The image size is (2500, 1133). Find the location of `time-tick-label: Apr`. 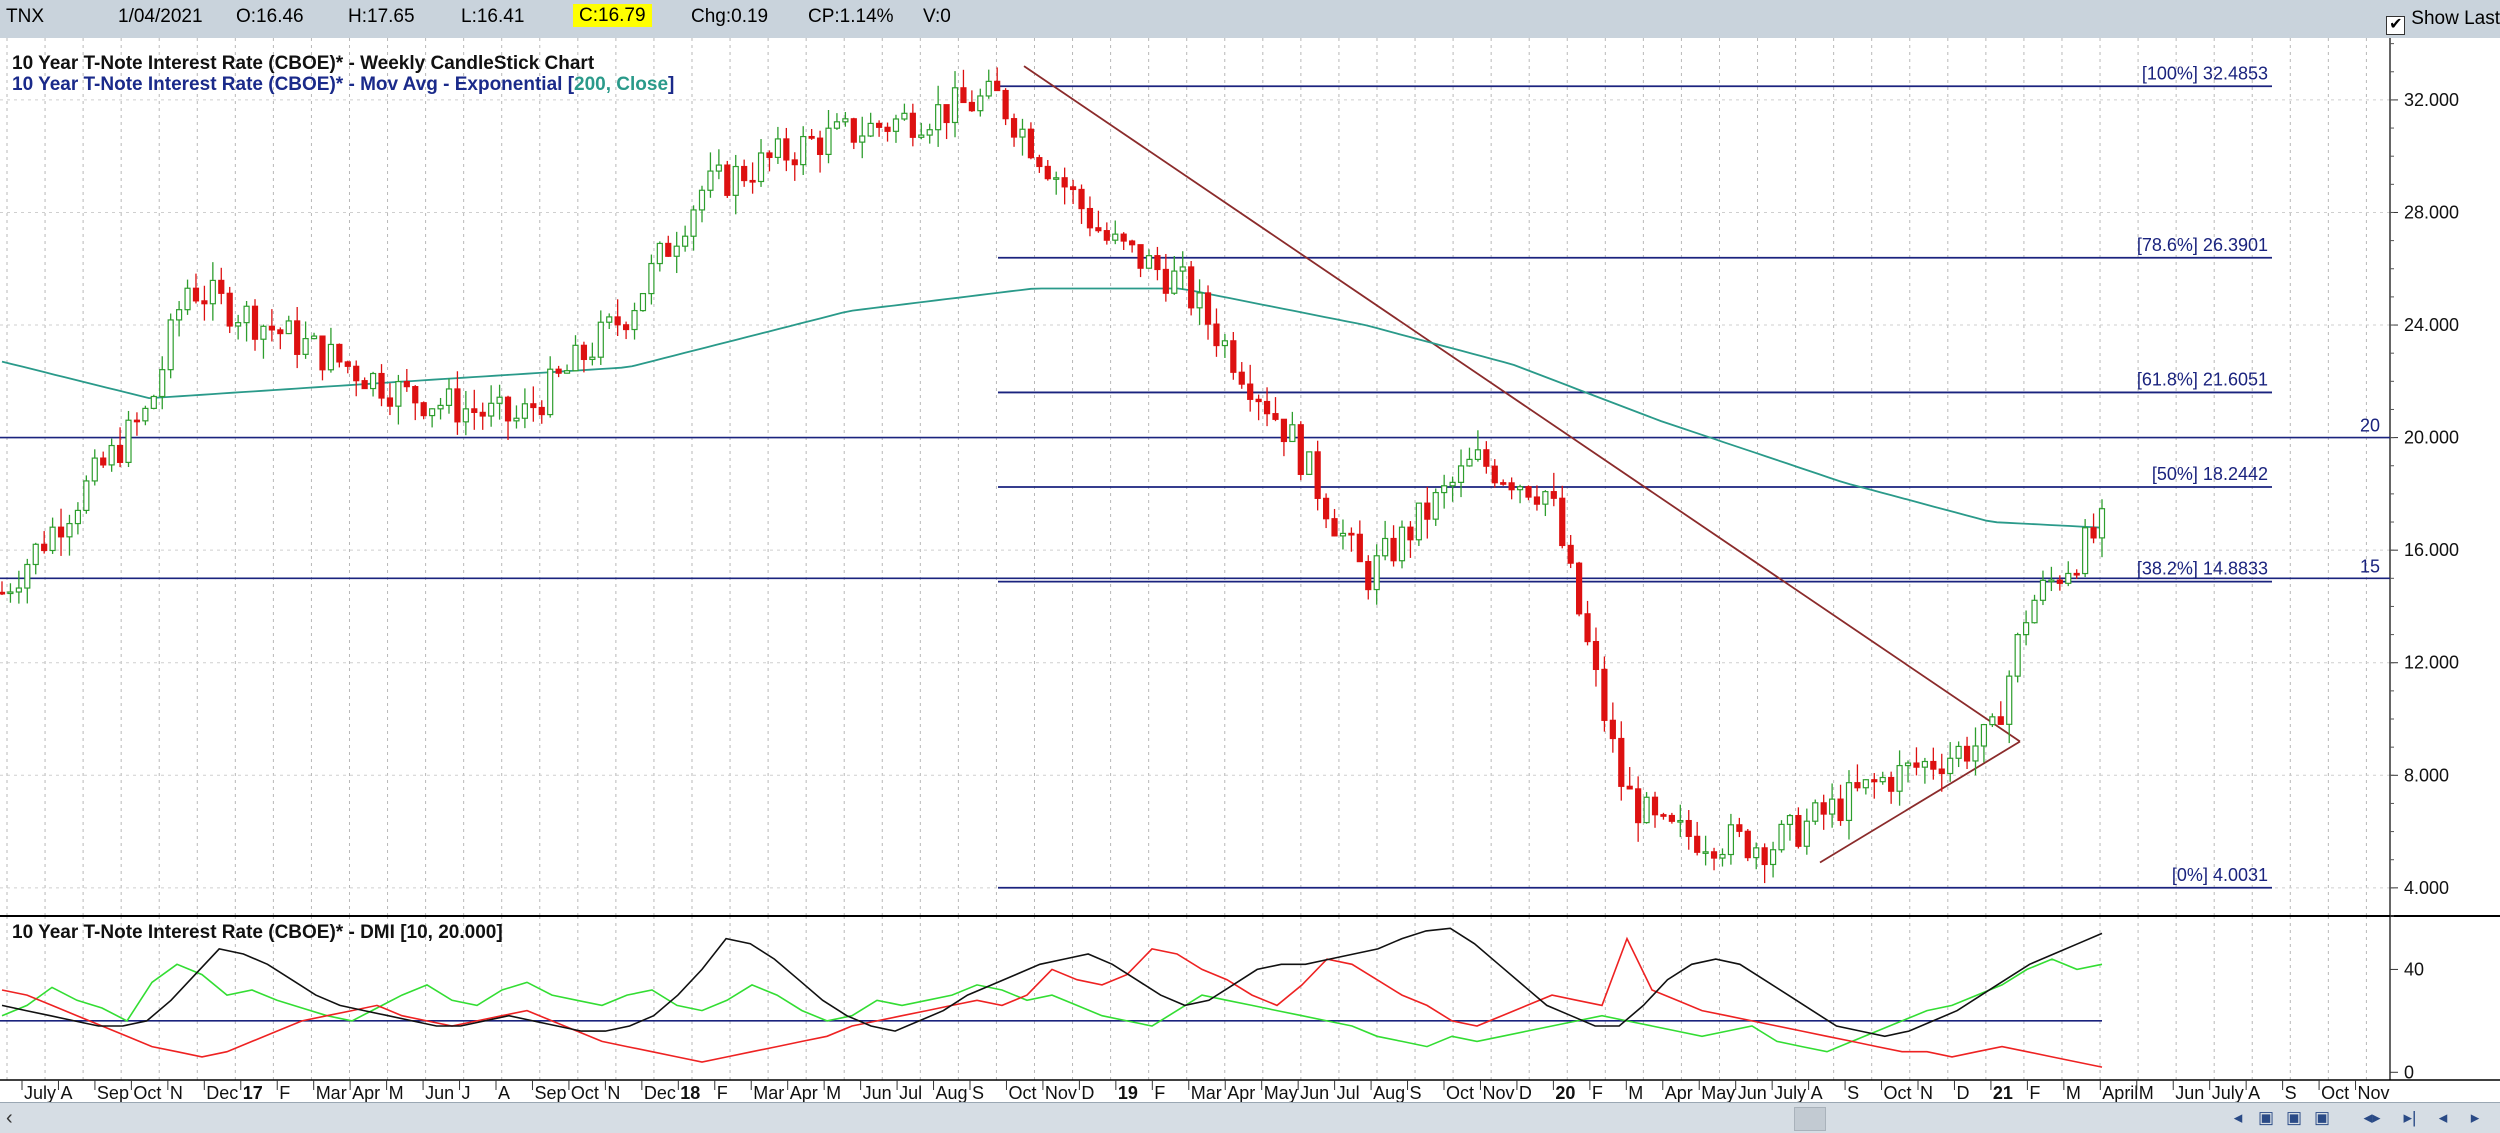

time-tick-label: Apr is located at coordinates (1679, 1092).